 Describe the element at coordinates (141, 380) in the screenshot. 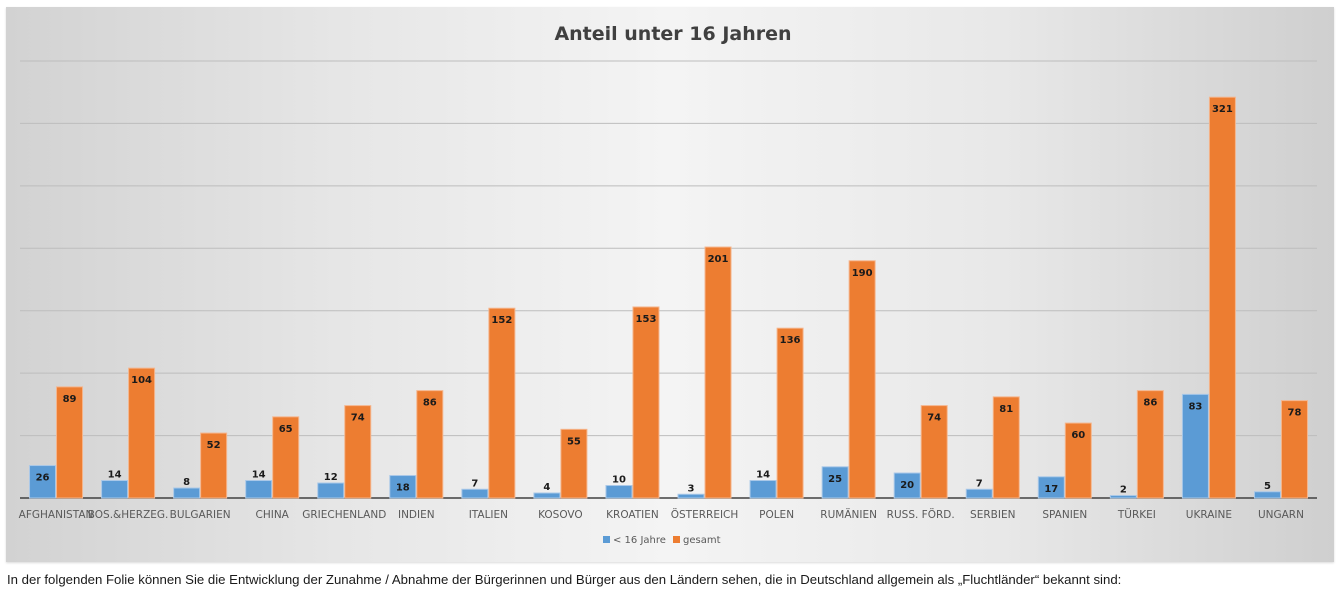

I see `value-label: 104` at that location.